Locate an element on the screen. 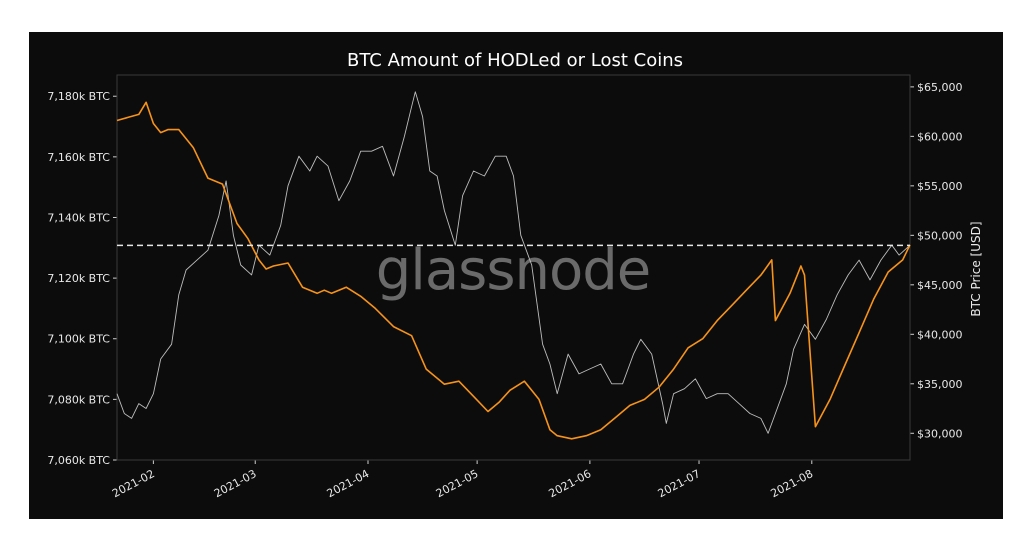 This screenshot has width=1024, height=544. chart-title: BTC Amount of HODLed or Lost Coins is located at coordinates (515, 60).